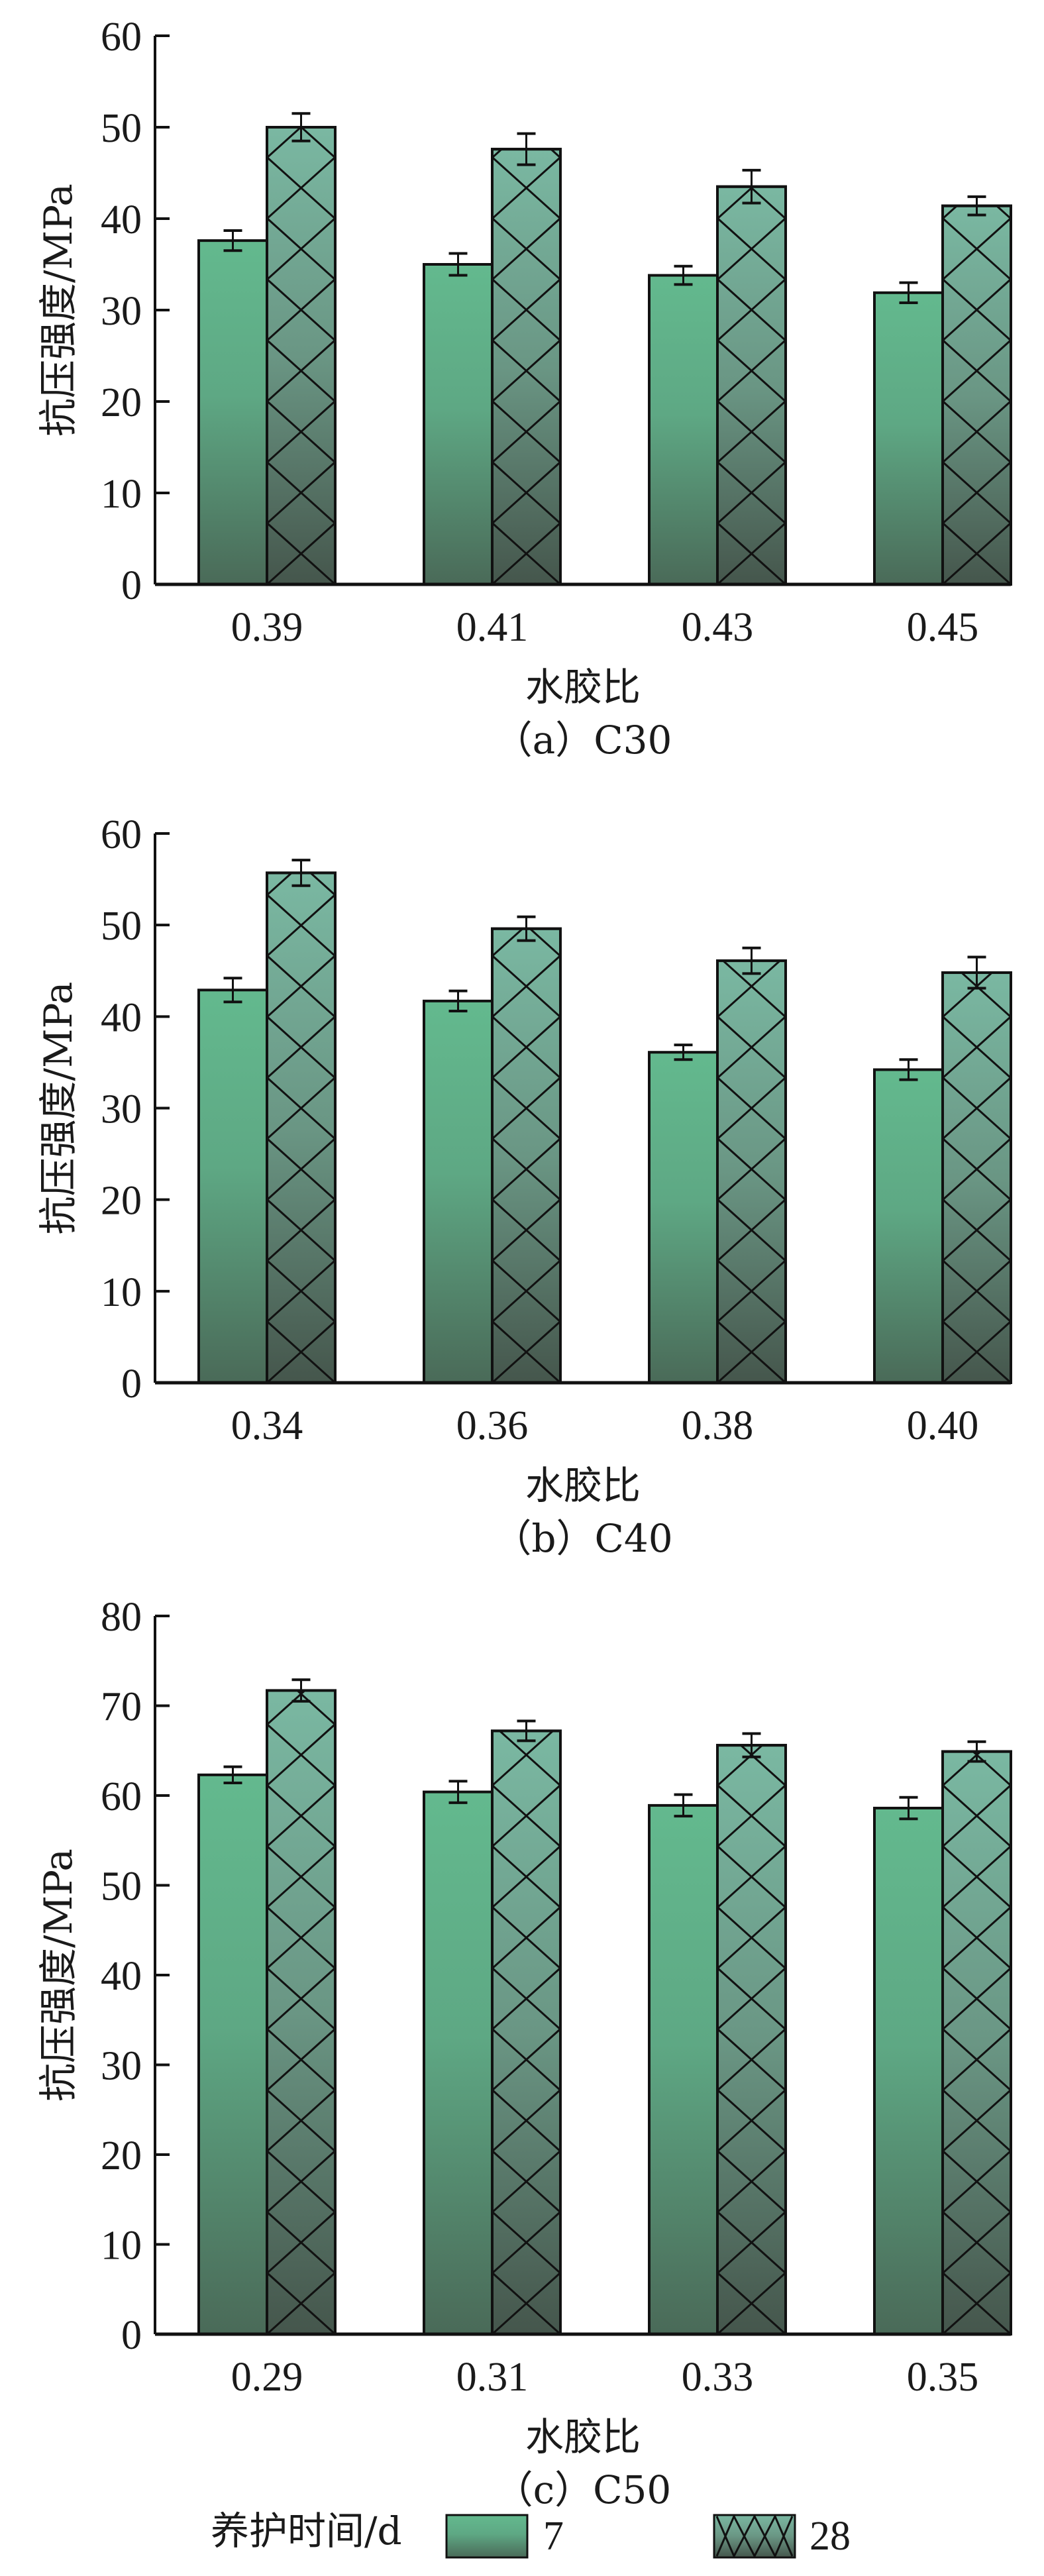  Describe the element at coordinates (459, 424) in the screenshot. I see `bar-7d-0.41` at that location.